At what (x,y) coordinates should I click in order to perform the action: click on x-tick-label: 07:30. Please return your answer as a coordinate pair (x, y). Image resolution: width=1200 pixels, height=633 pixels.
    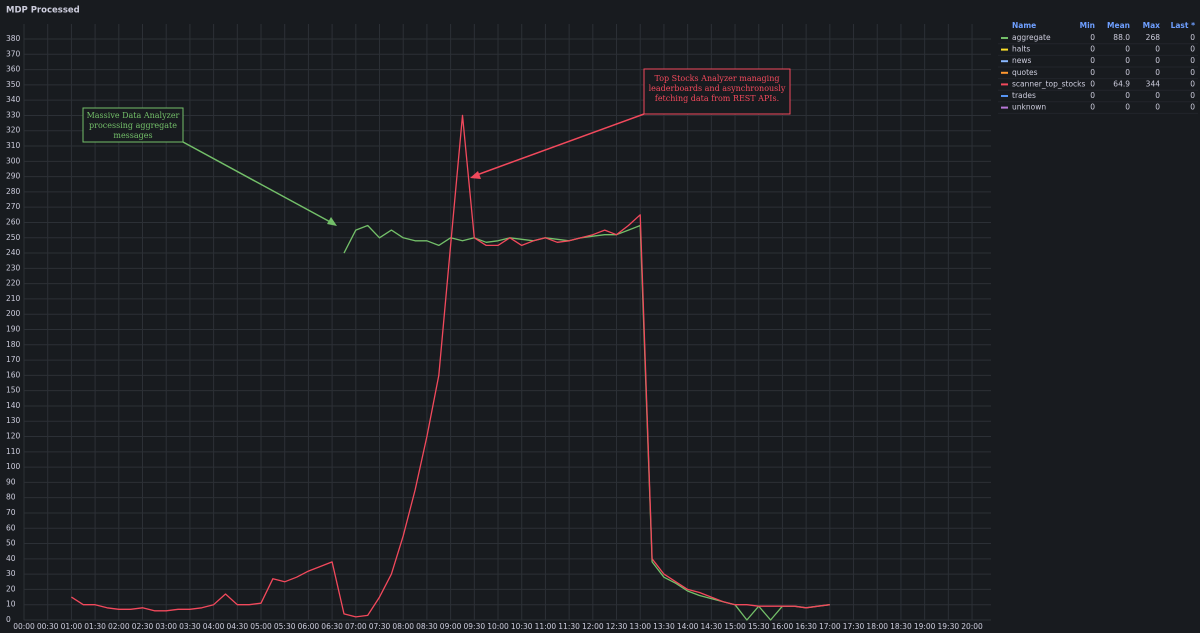
    Looking at the image, I should click on (380, 626).